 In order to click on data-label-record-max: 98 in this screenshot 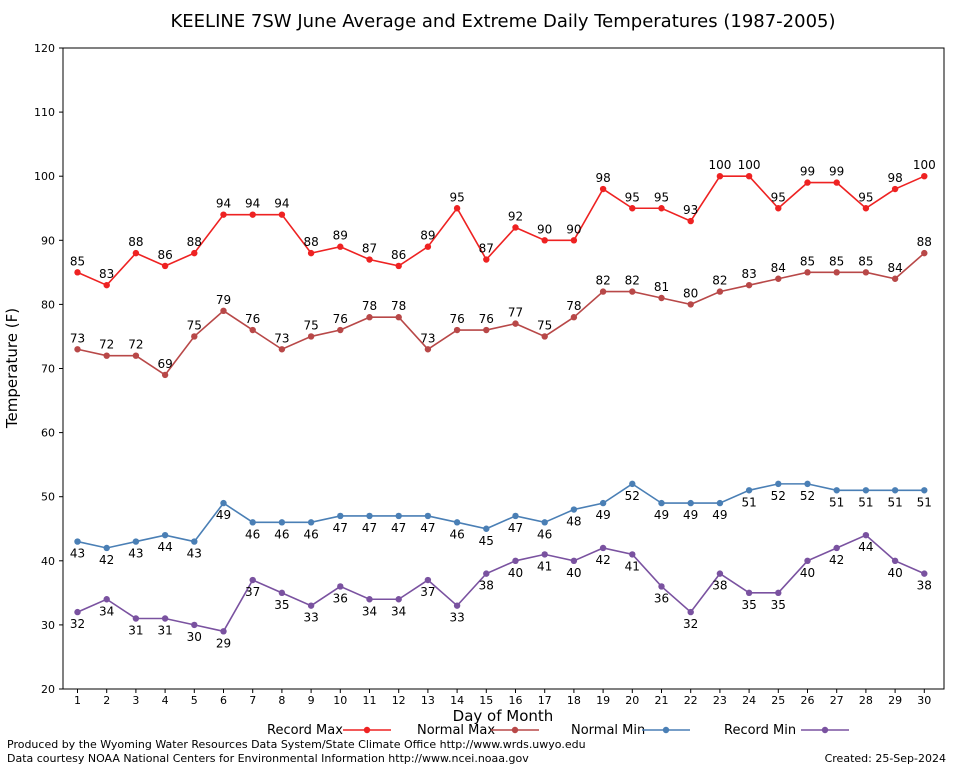, I will do `click(602, 178)`.